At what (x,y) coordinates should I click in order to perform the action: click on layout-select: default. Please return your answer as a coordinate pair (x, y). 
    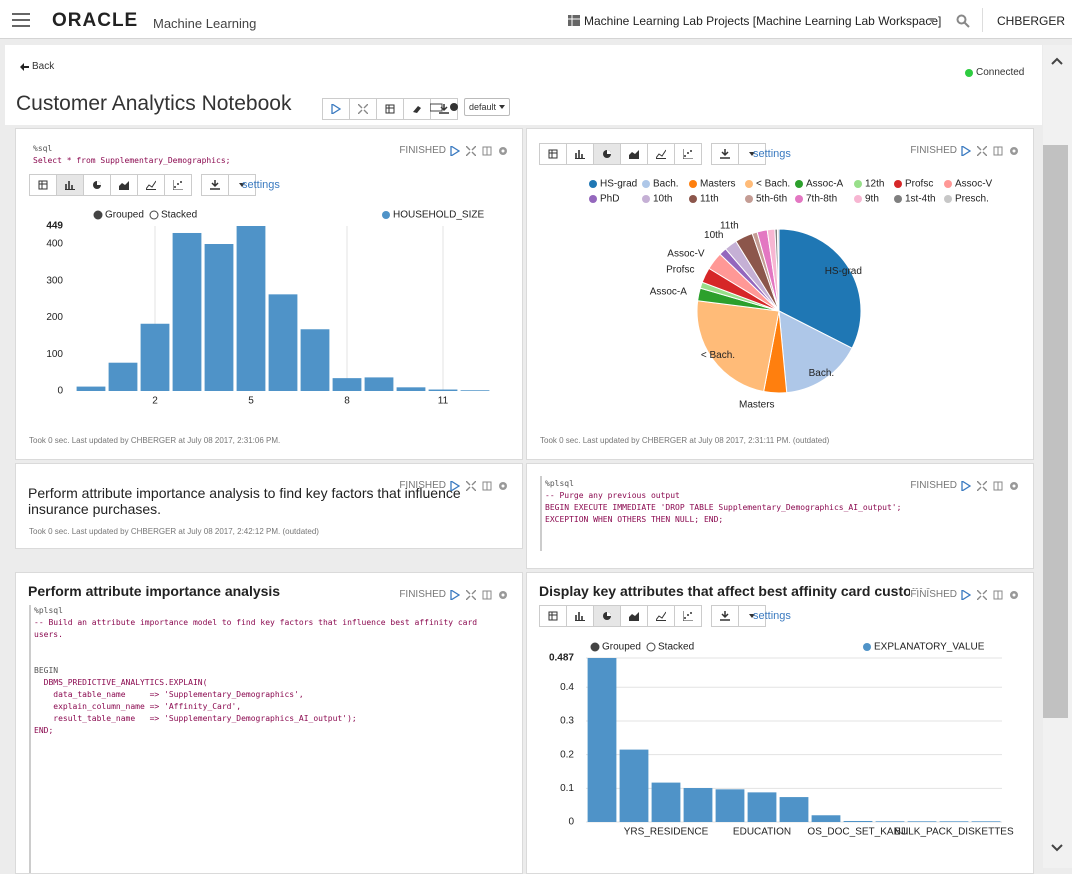
    Looking at the image, I should click on (487, 107).